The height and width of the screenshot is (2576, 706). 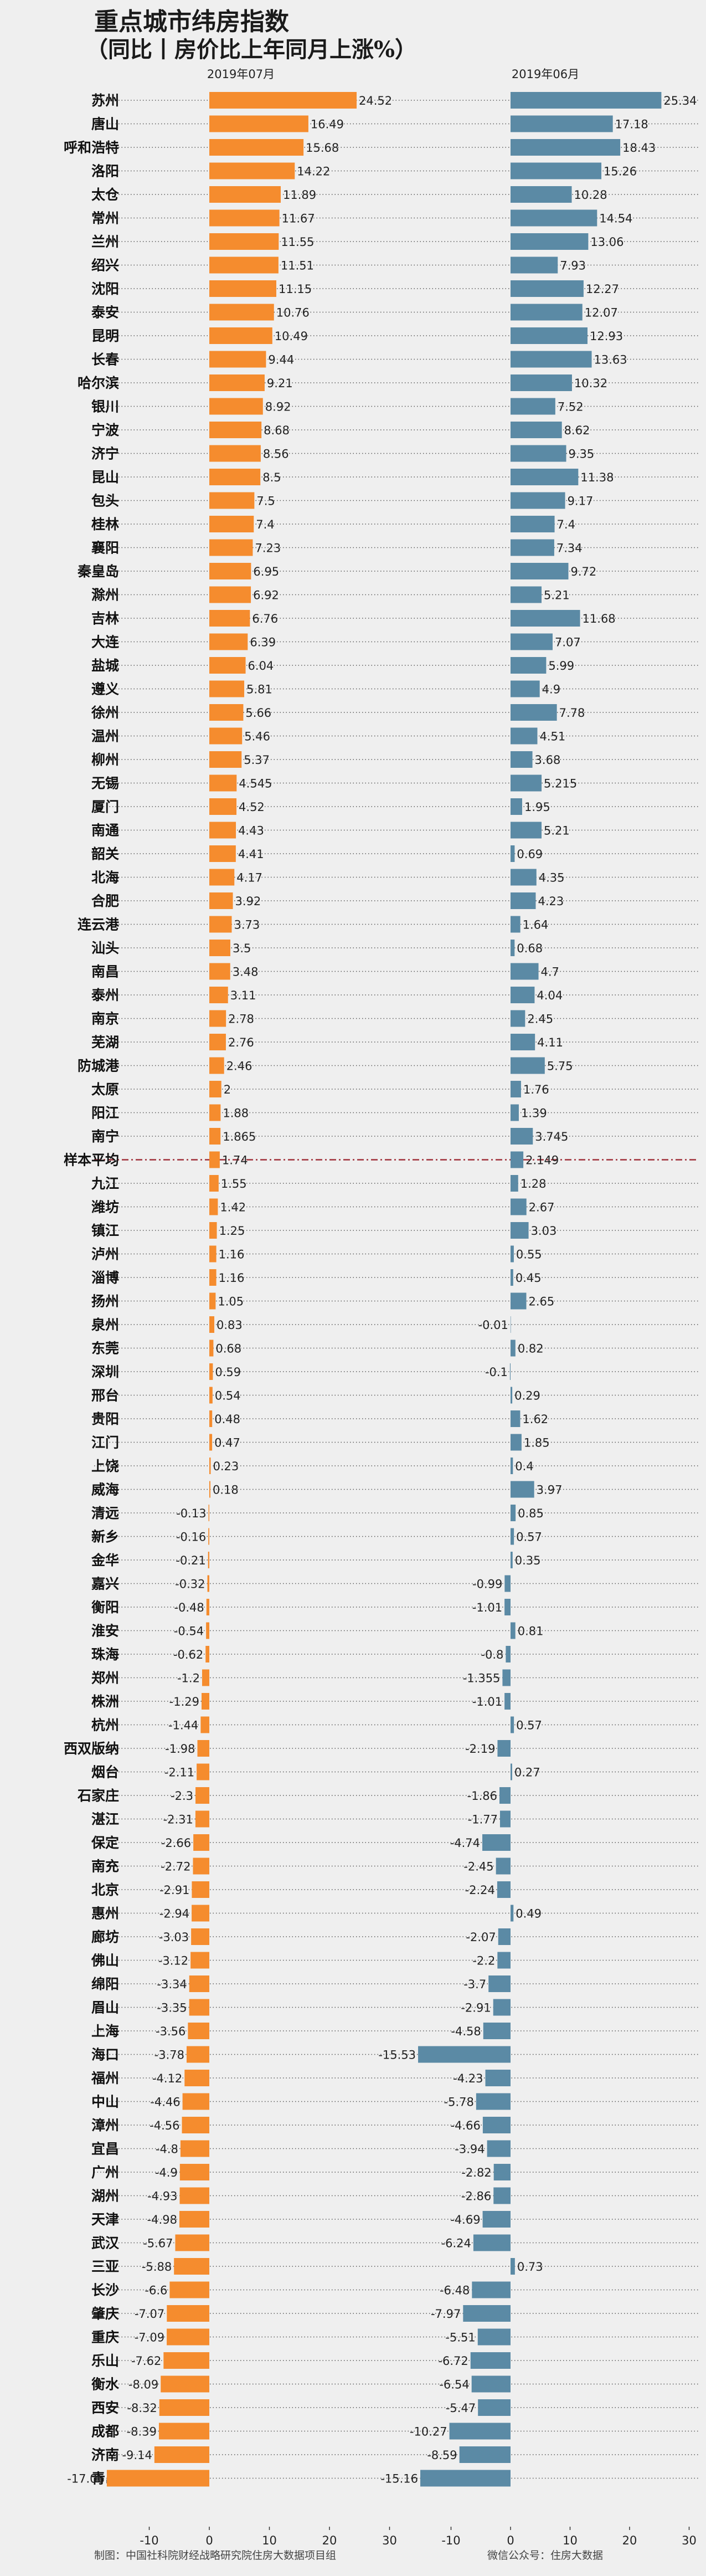 I want to click on data-label-jun: 0.4, so click(x=524, y=1466).